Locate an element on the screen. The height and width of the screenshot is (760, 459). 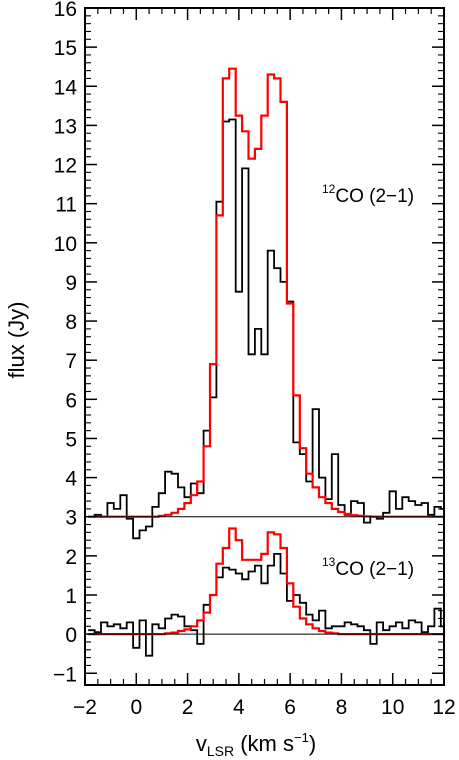
annotation-12co: 12CO (2−1) is located at coordinates (368, 194).